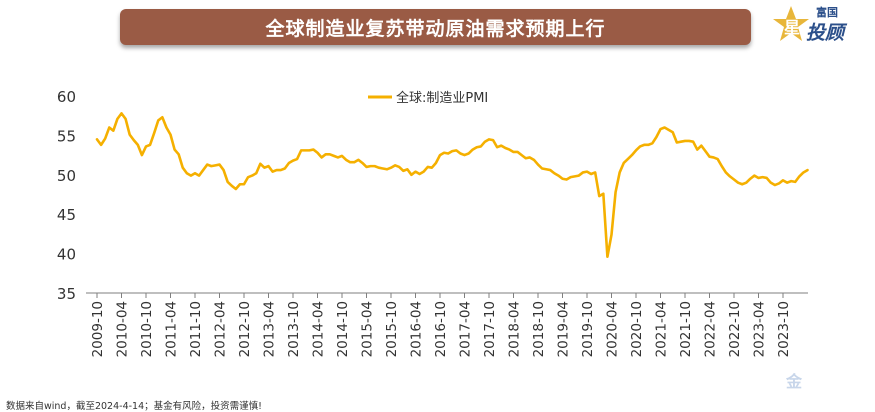  What do you see at coordinates (735, 329) in the screenshot?
I see `x-tick-label: 2022-10` at bounding box center [735, 329].